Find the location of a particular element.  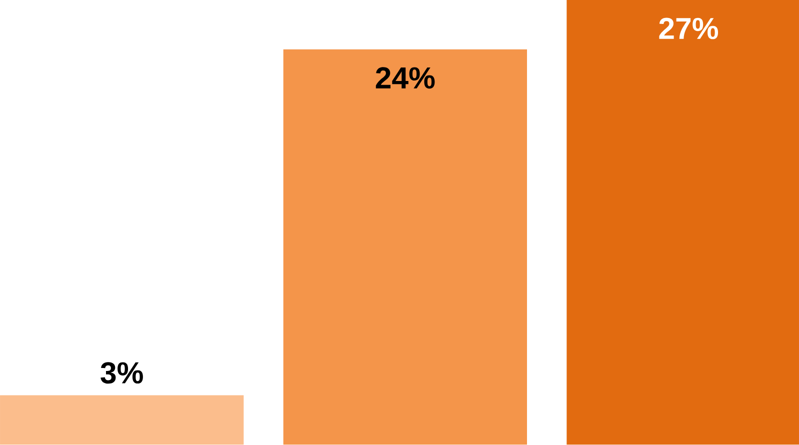

data-label: 3% is located at coordinates (121, 373).